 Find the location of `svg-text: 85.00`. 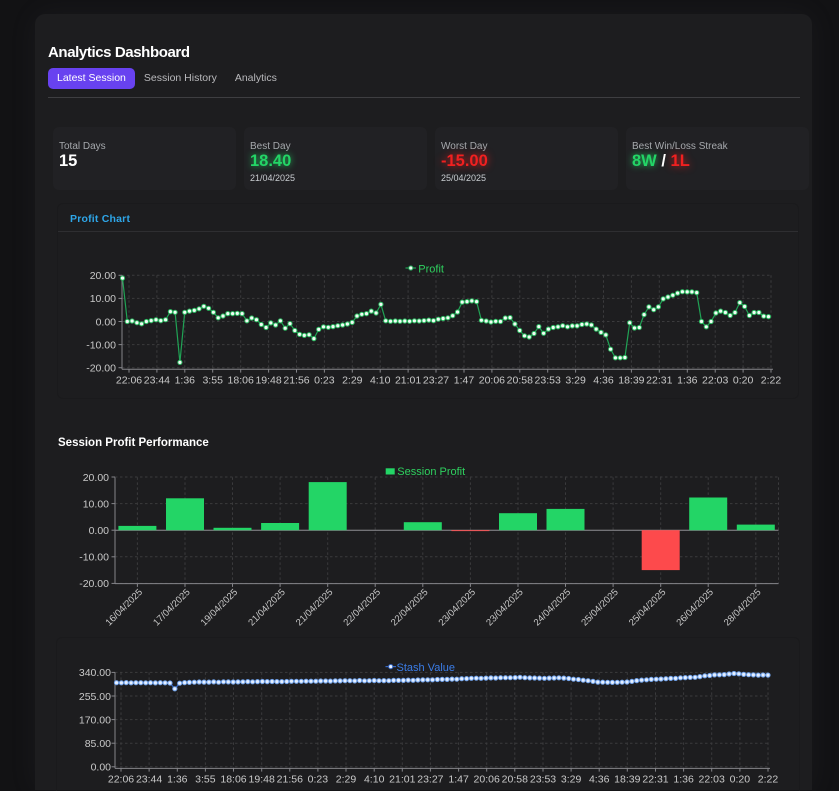

svg-text: 85.00 is located at coordinates (98, 744).